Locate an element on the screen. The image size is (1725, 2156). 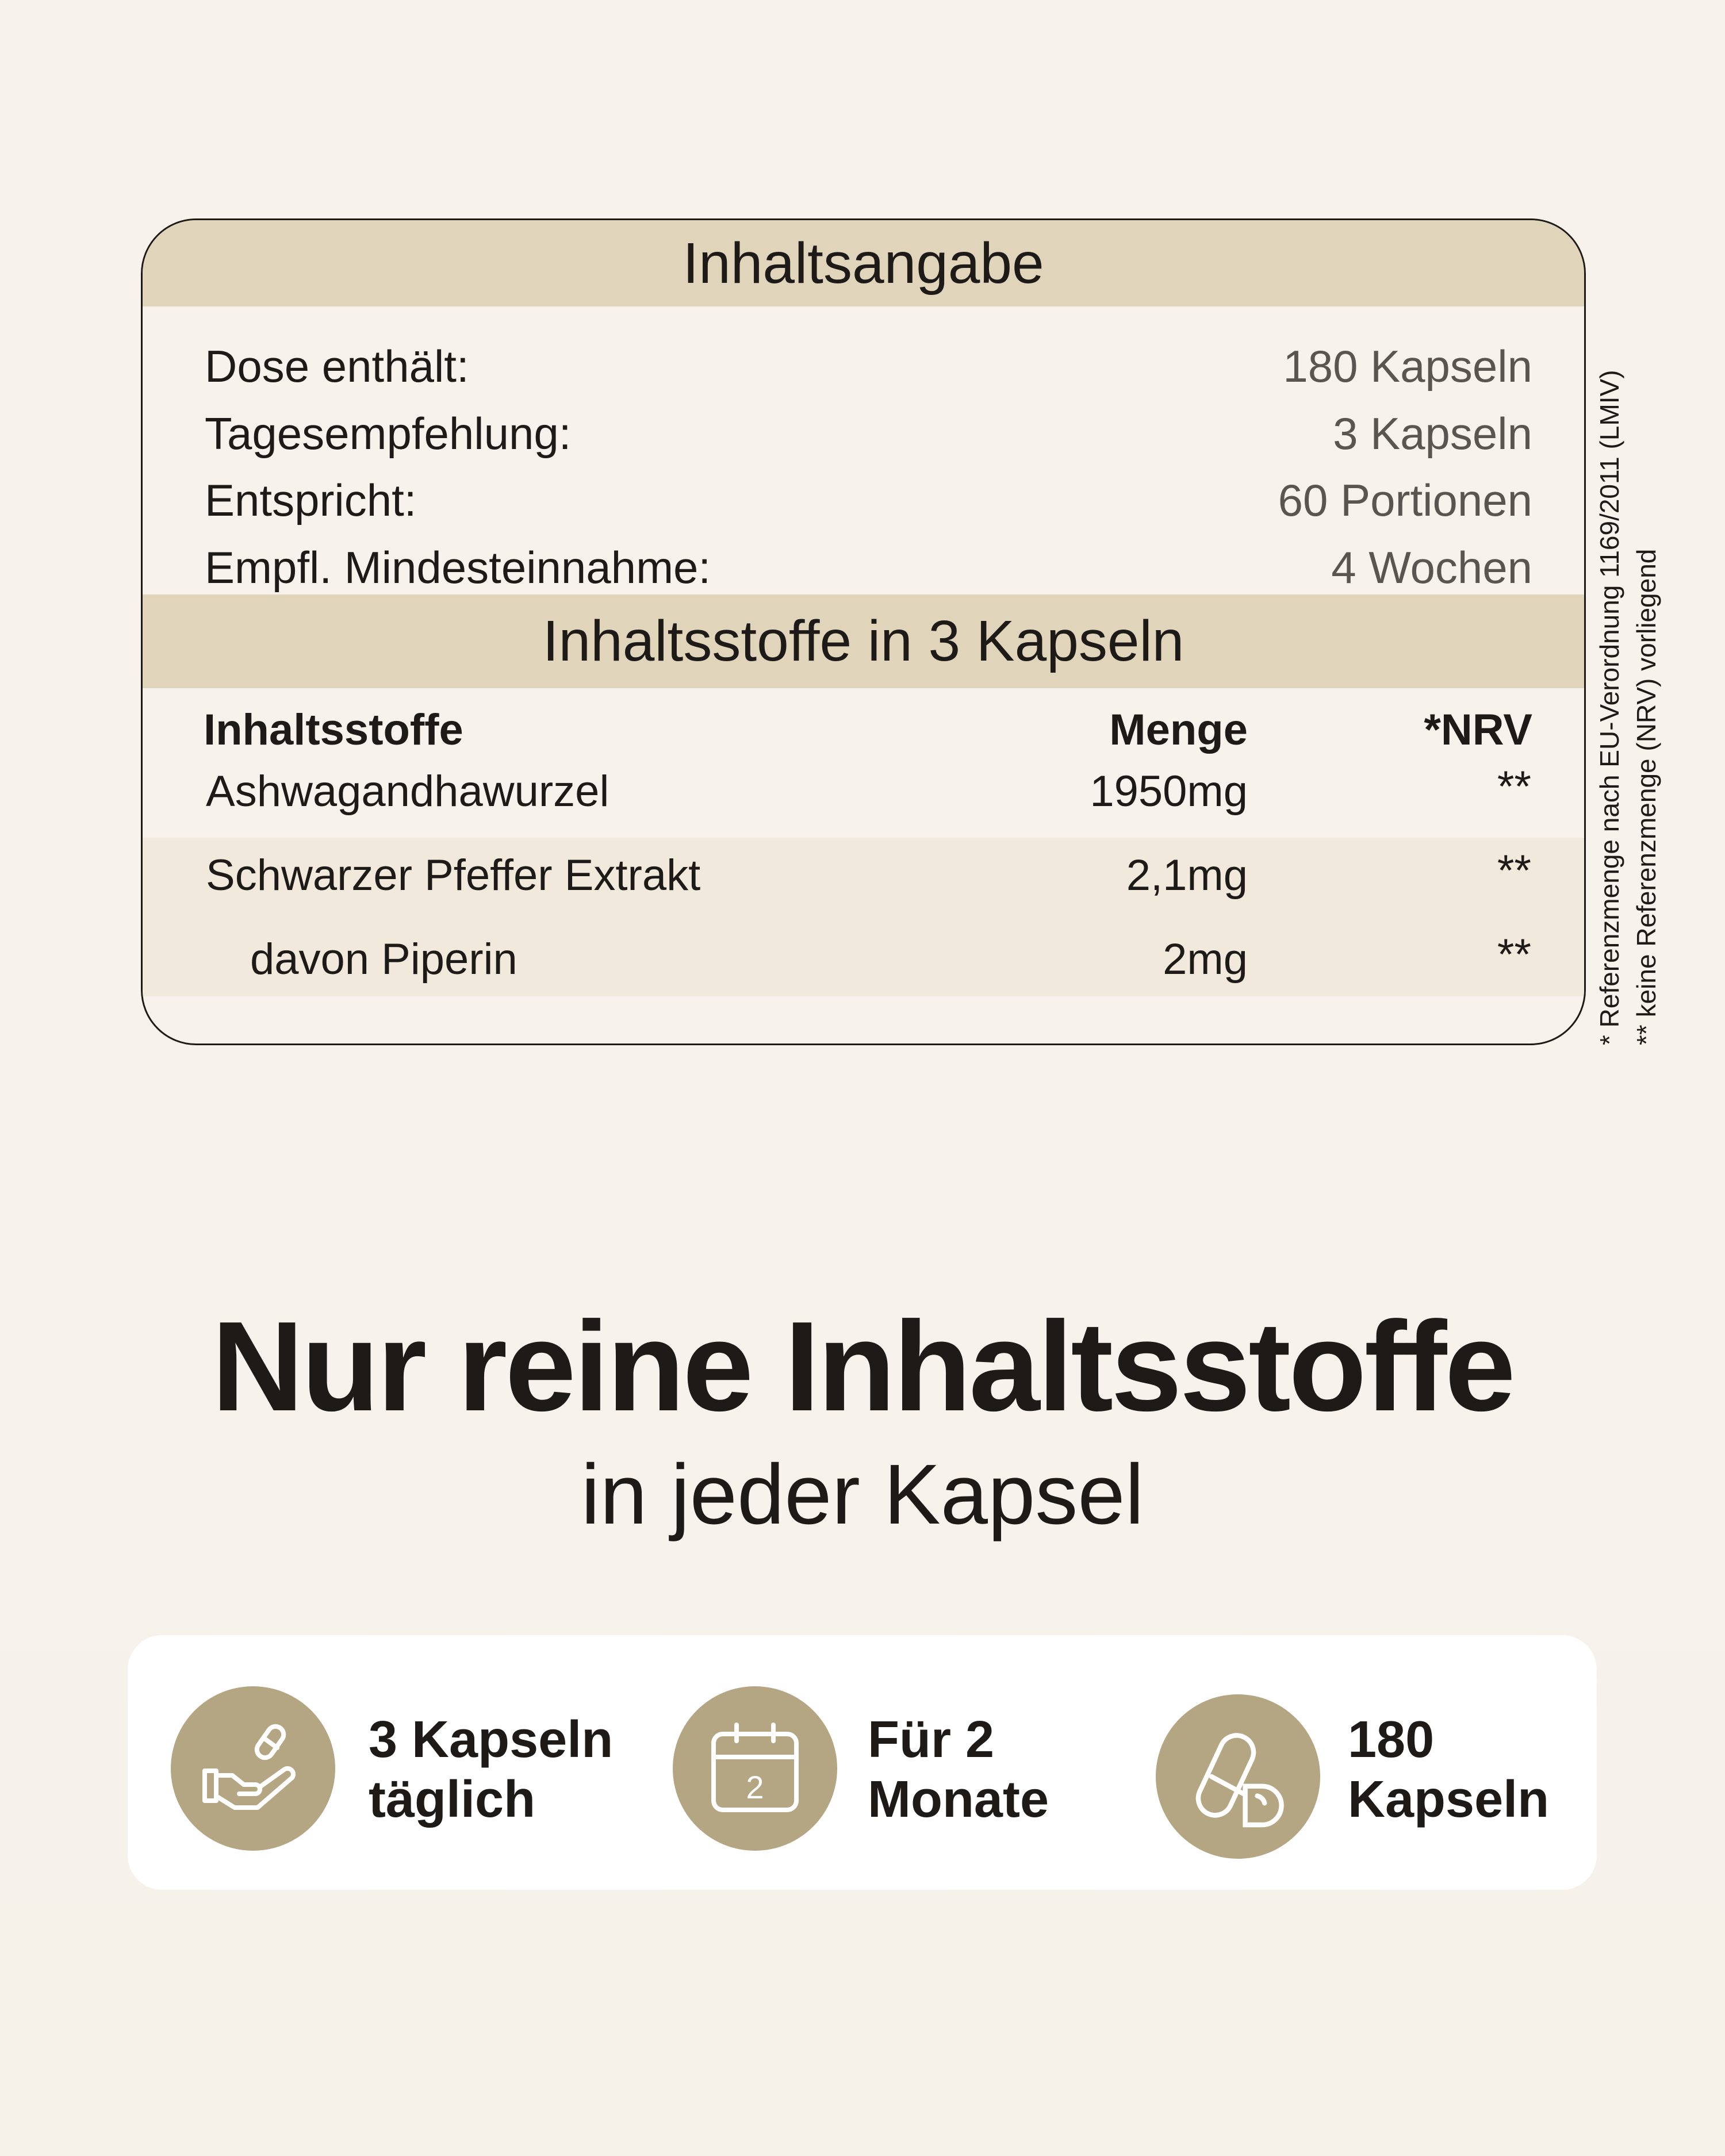
feature-line2: täglich is located at coordinates (452, 1799).